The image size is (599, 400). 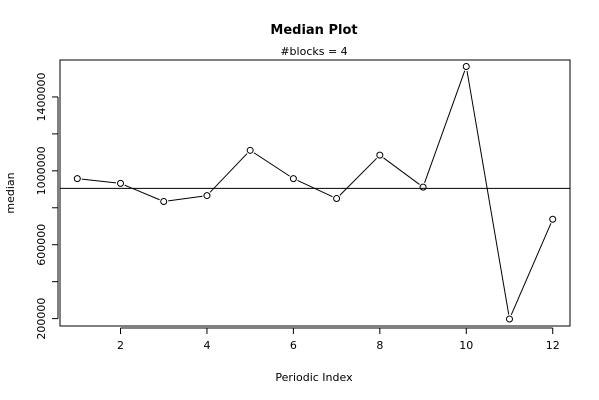 What do you see at coordinates (41, 319) in the screenshot?
I see `y-tick-label: 200000` at bounding box center [41, 319].